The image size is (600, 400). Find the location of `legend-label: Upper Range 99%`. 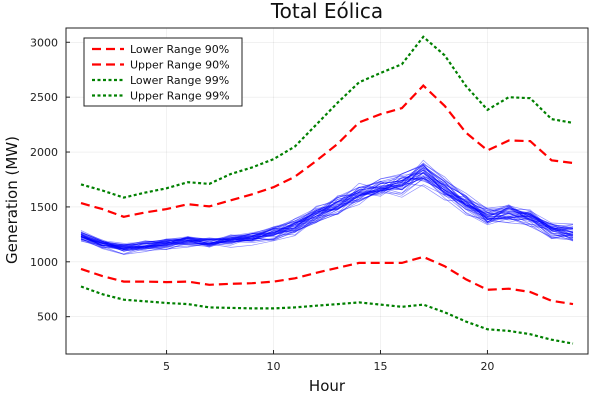

legend-label: Upper Range 99% is located at coordinates (180, 96).